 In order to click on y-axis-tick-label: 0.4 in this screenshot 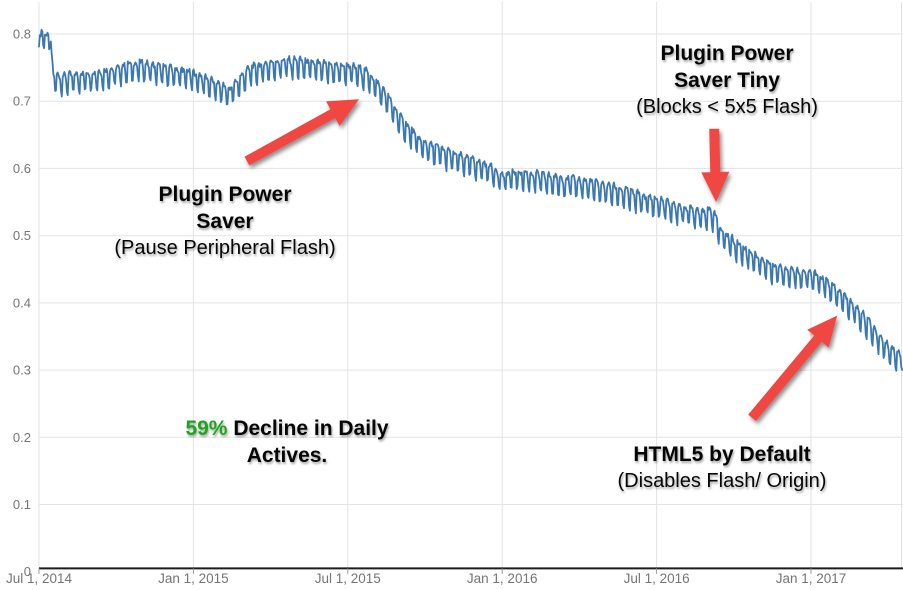, I will do `click(22, 302)`.